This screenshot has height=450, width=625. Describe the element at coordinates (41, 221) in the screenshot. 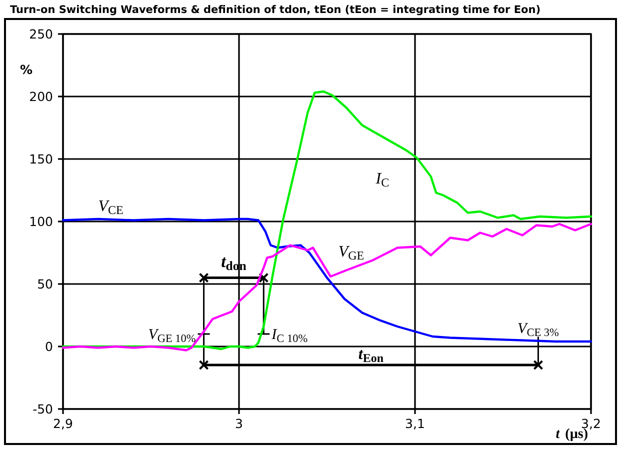

I see `y-tick-label: 100` at that location.